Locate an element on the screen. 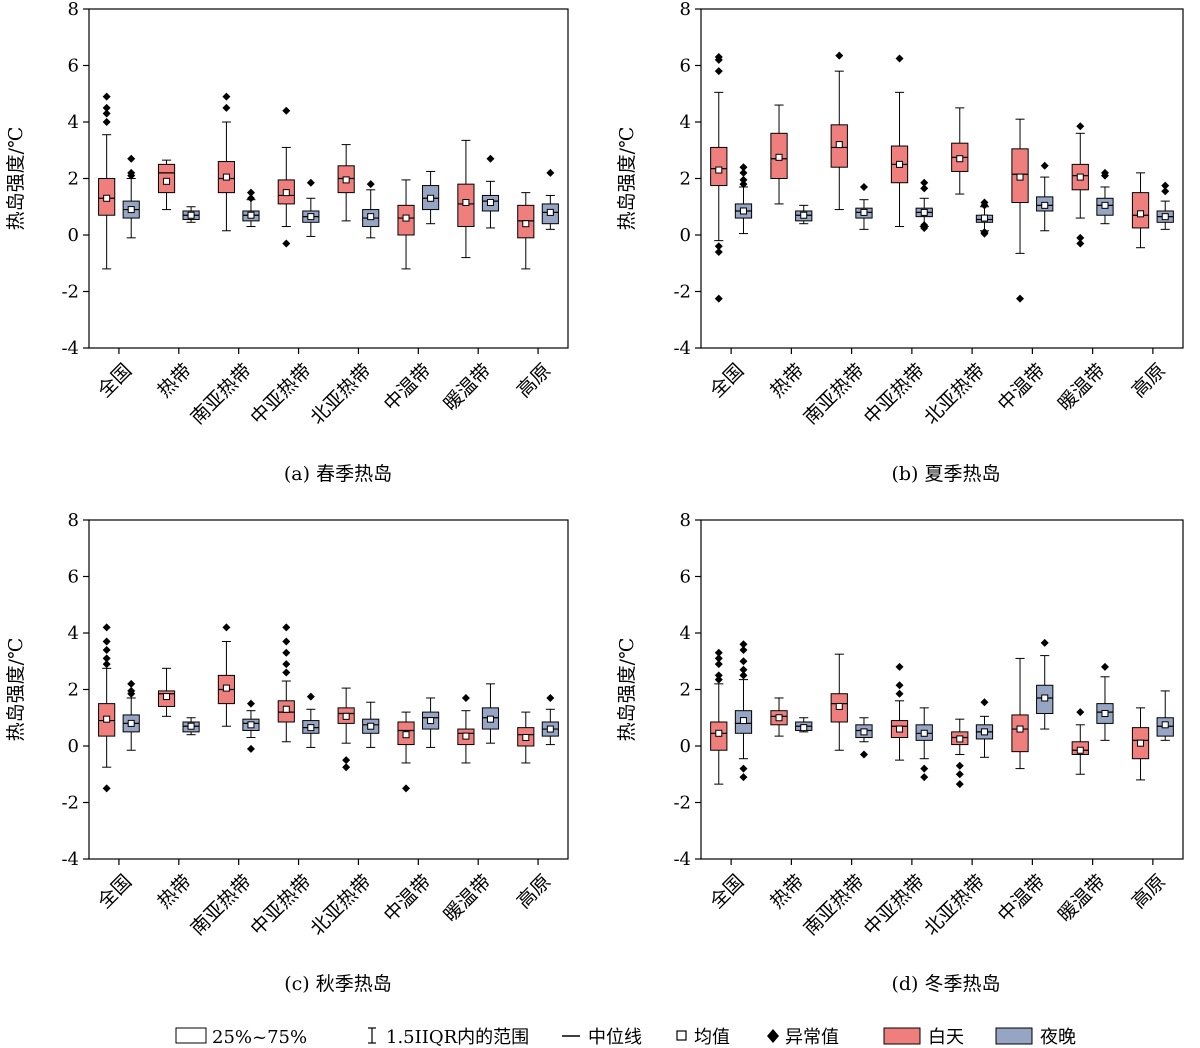 Image resolution: width=1200 pixels, height=1048 pixels. iqr-box is located at coordinates (1020, 733).